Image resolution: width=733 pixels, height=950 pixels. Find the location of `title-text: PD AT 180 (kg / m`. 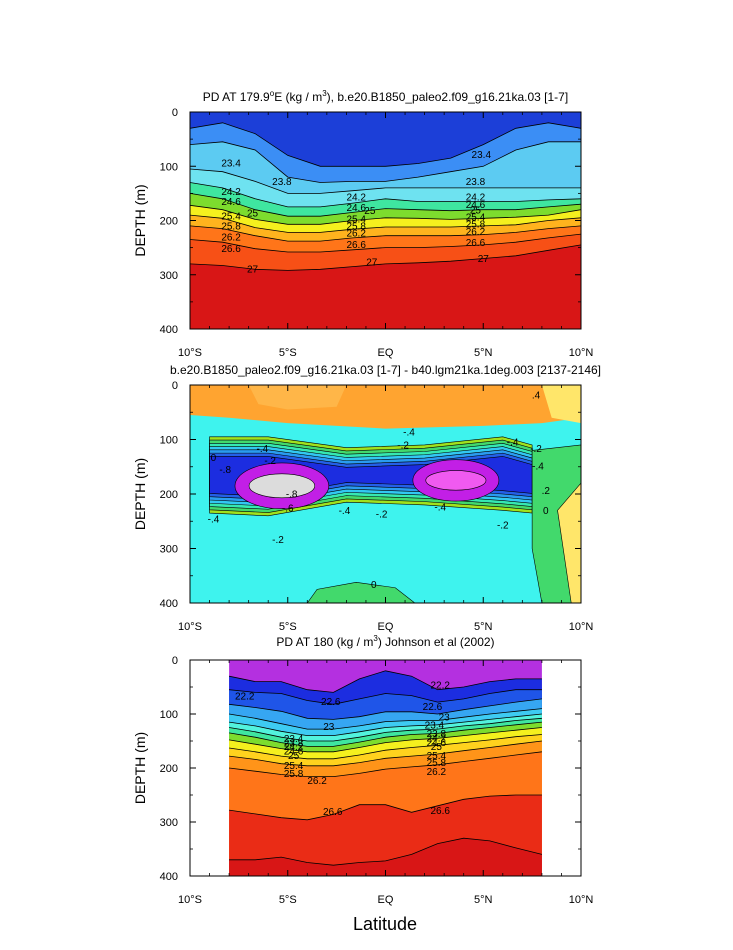

title-text: PD AT 180 (kg / m is located at coordinates (324, 642).